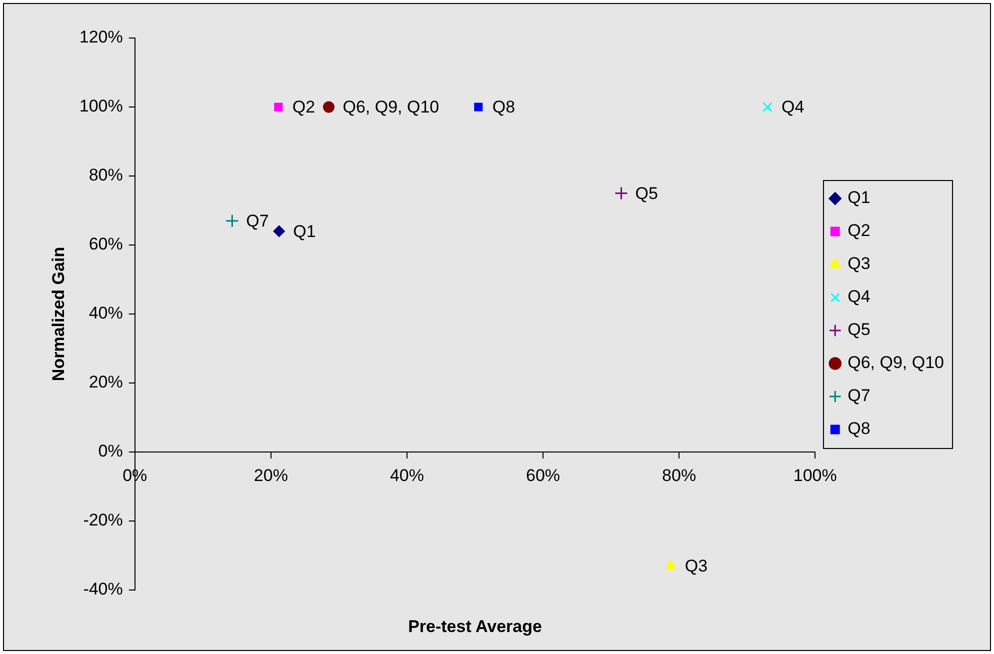 This screenshot has width=994, height=654. I want to click on legend-label: Q7, so click(859, 396).